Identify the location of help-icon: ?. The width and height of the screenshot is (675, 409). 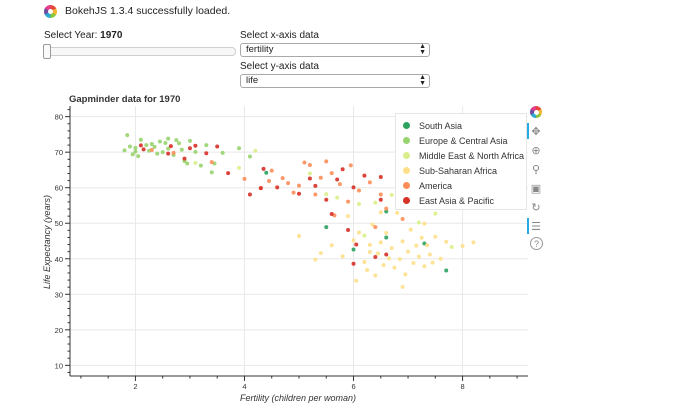
(536, 243).